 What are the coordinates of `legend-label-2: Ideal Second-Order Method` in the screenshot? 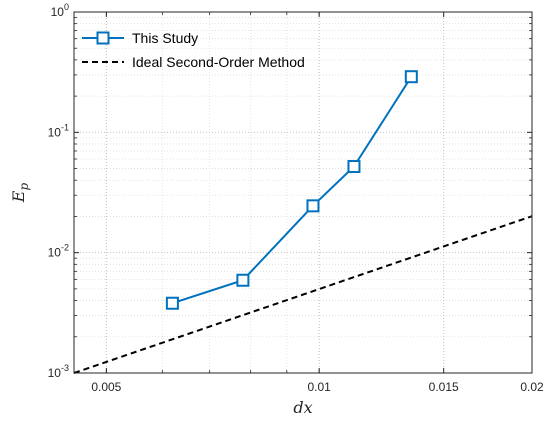 It's located at (218, 62).